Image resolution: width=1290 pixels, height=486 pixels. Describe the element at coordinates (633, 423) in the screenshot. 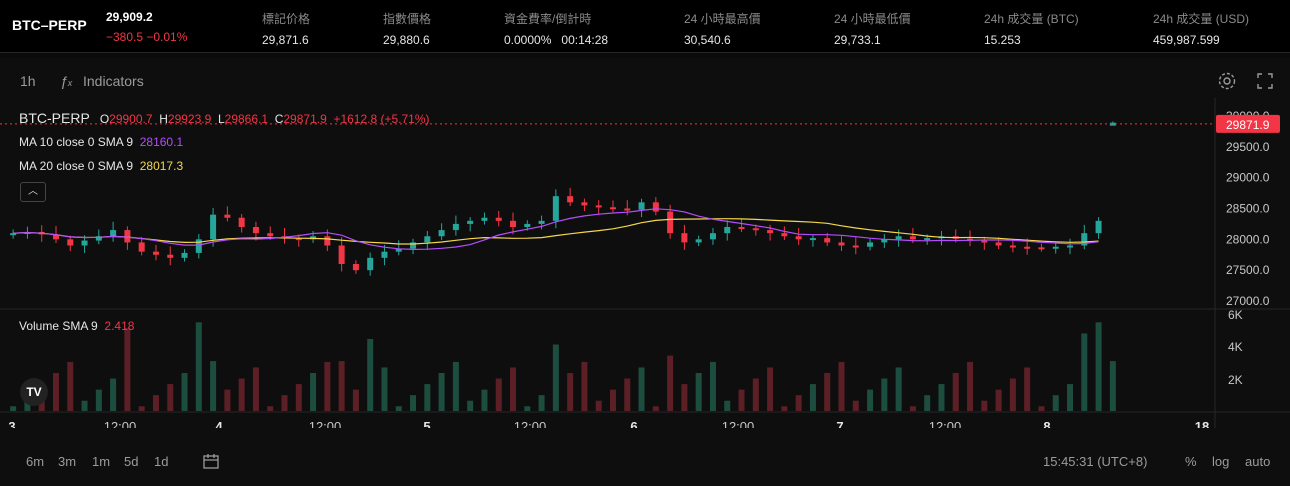

I see `time-tick: 6` at that location.